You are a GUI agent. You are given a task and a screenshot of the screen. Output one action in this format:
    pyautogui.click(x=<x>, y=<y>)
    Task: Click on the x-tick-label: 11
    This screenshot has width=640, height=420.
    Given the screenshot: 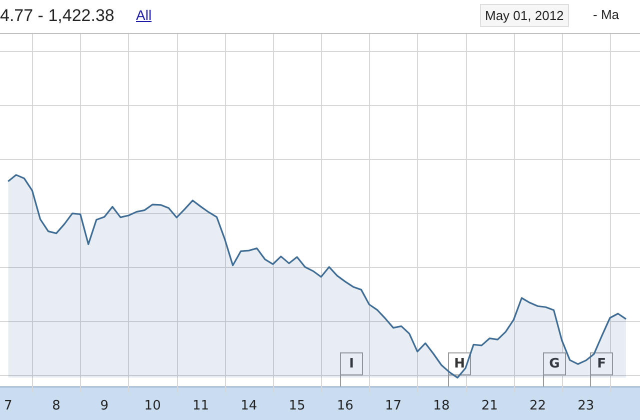 What is the action you would take?
    pyautogui.click(x=200, y=406)
    